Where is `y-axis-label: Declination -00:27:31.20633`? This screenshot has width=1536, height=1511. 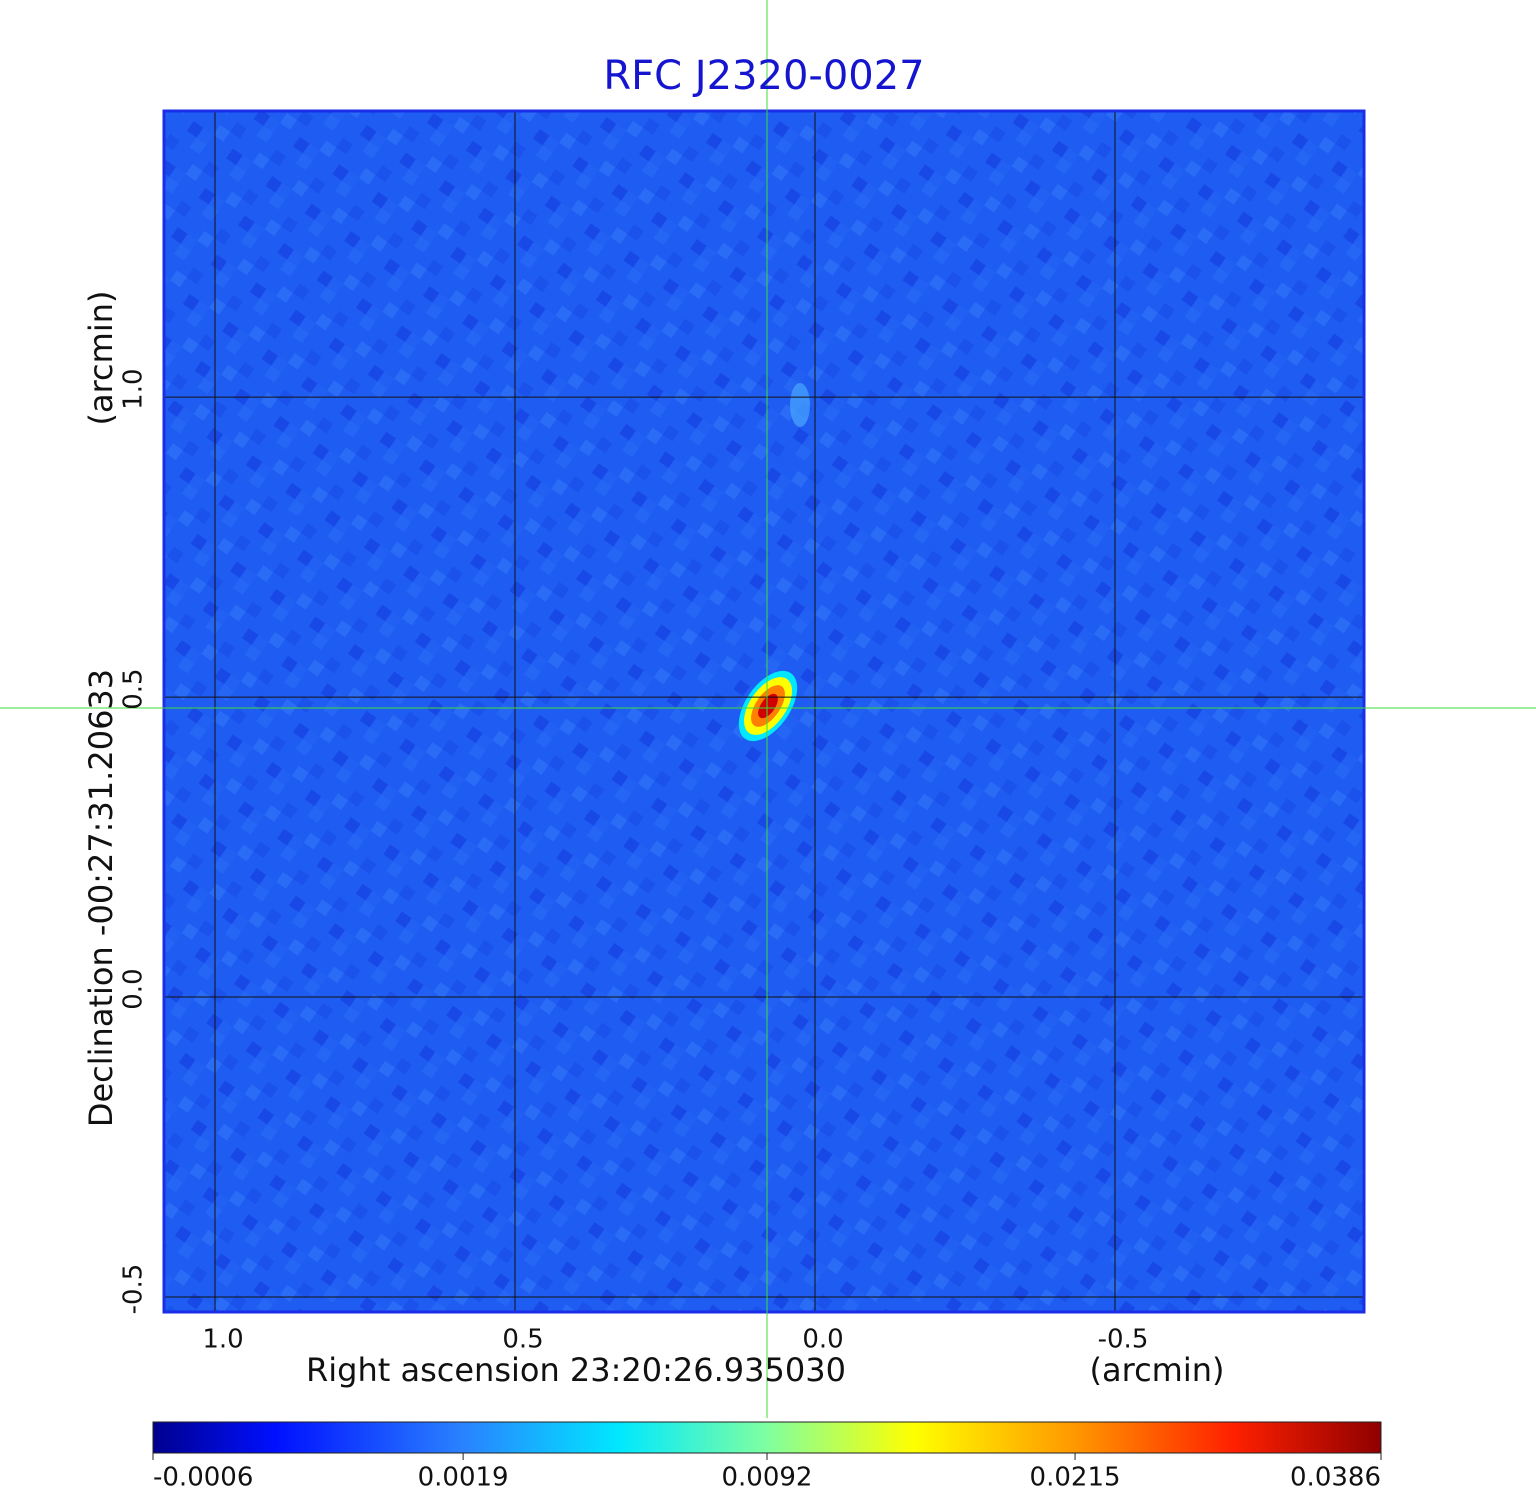 y-axis-label: Declination -00:27:31.20633 is located at coordinates (101, 898).